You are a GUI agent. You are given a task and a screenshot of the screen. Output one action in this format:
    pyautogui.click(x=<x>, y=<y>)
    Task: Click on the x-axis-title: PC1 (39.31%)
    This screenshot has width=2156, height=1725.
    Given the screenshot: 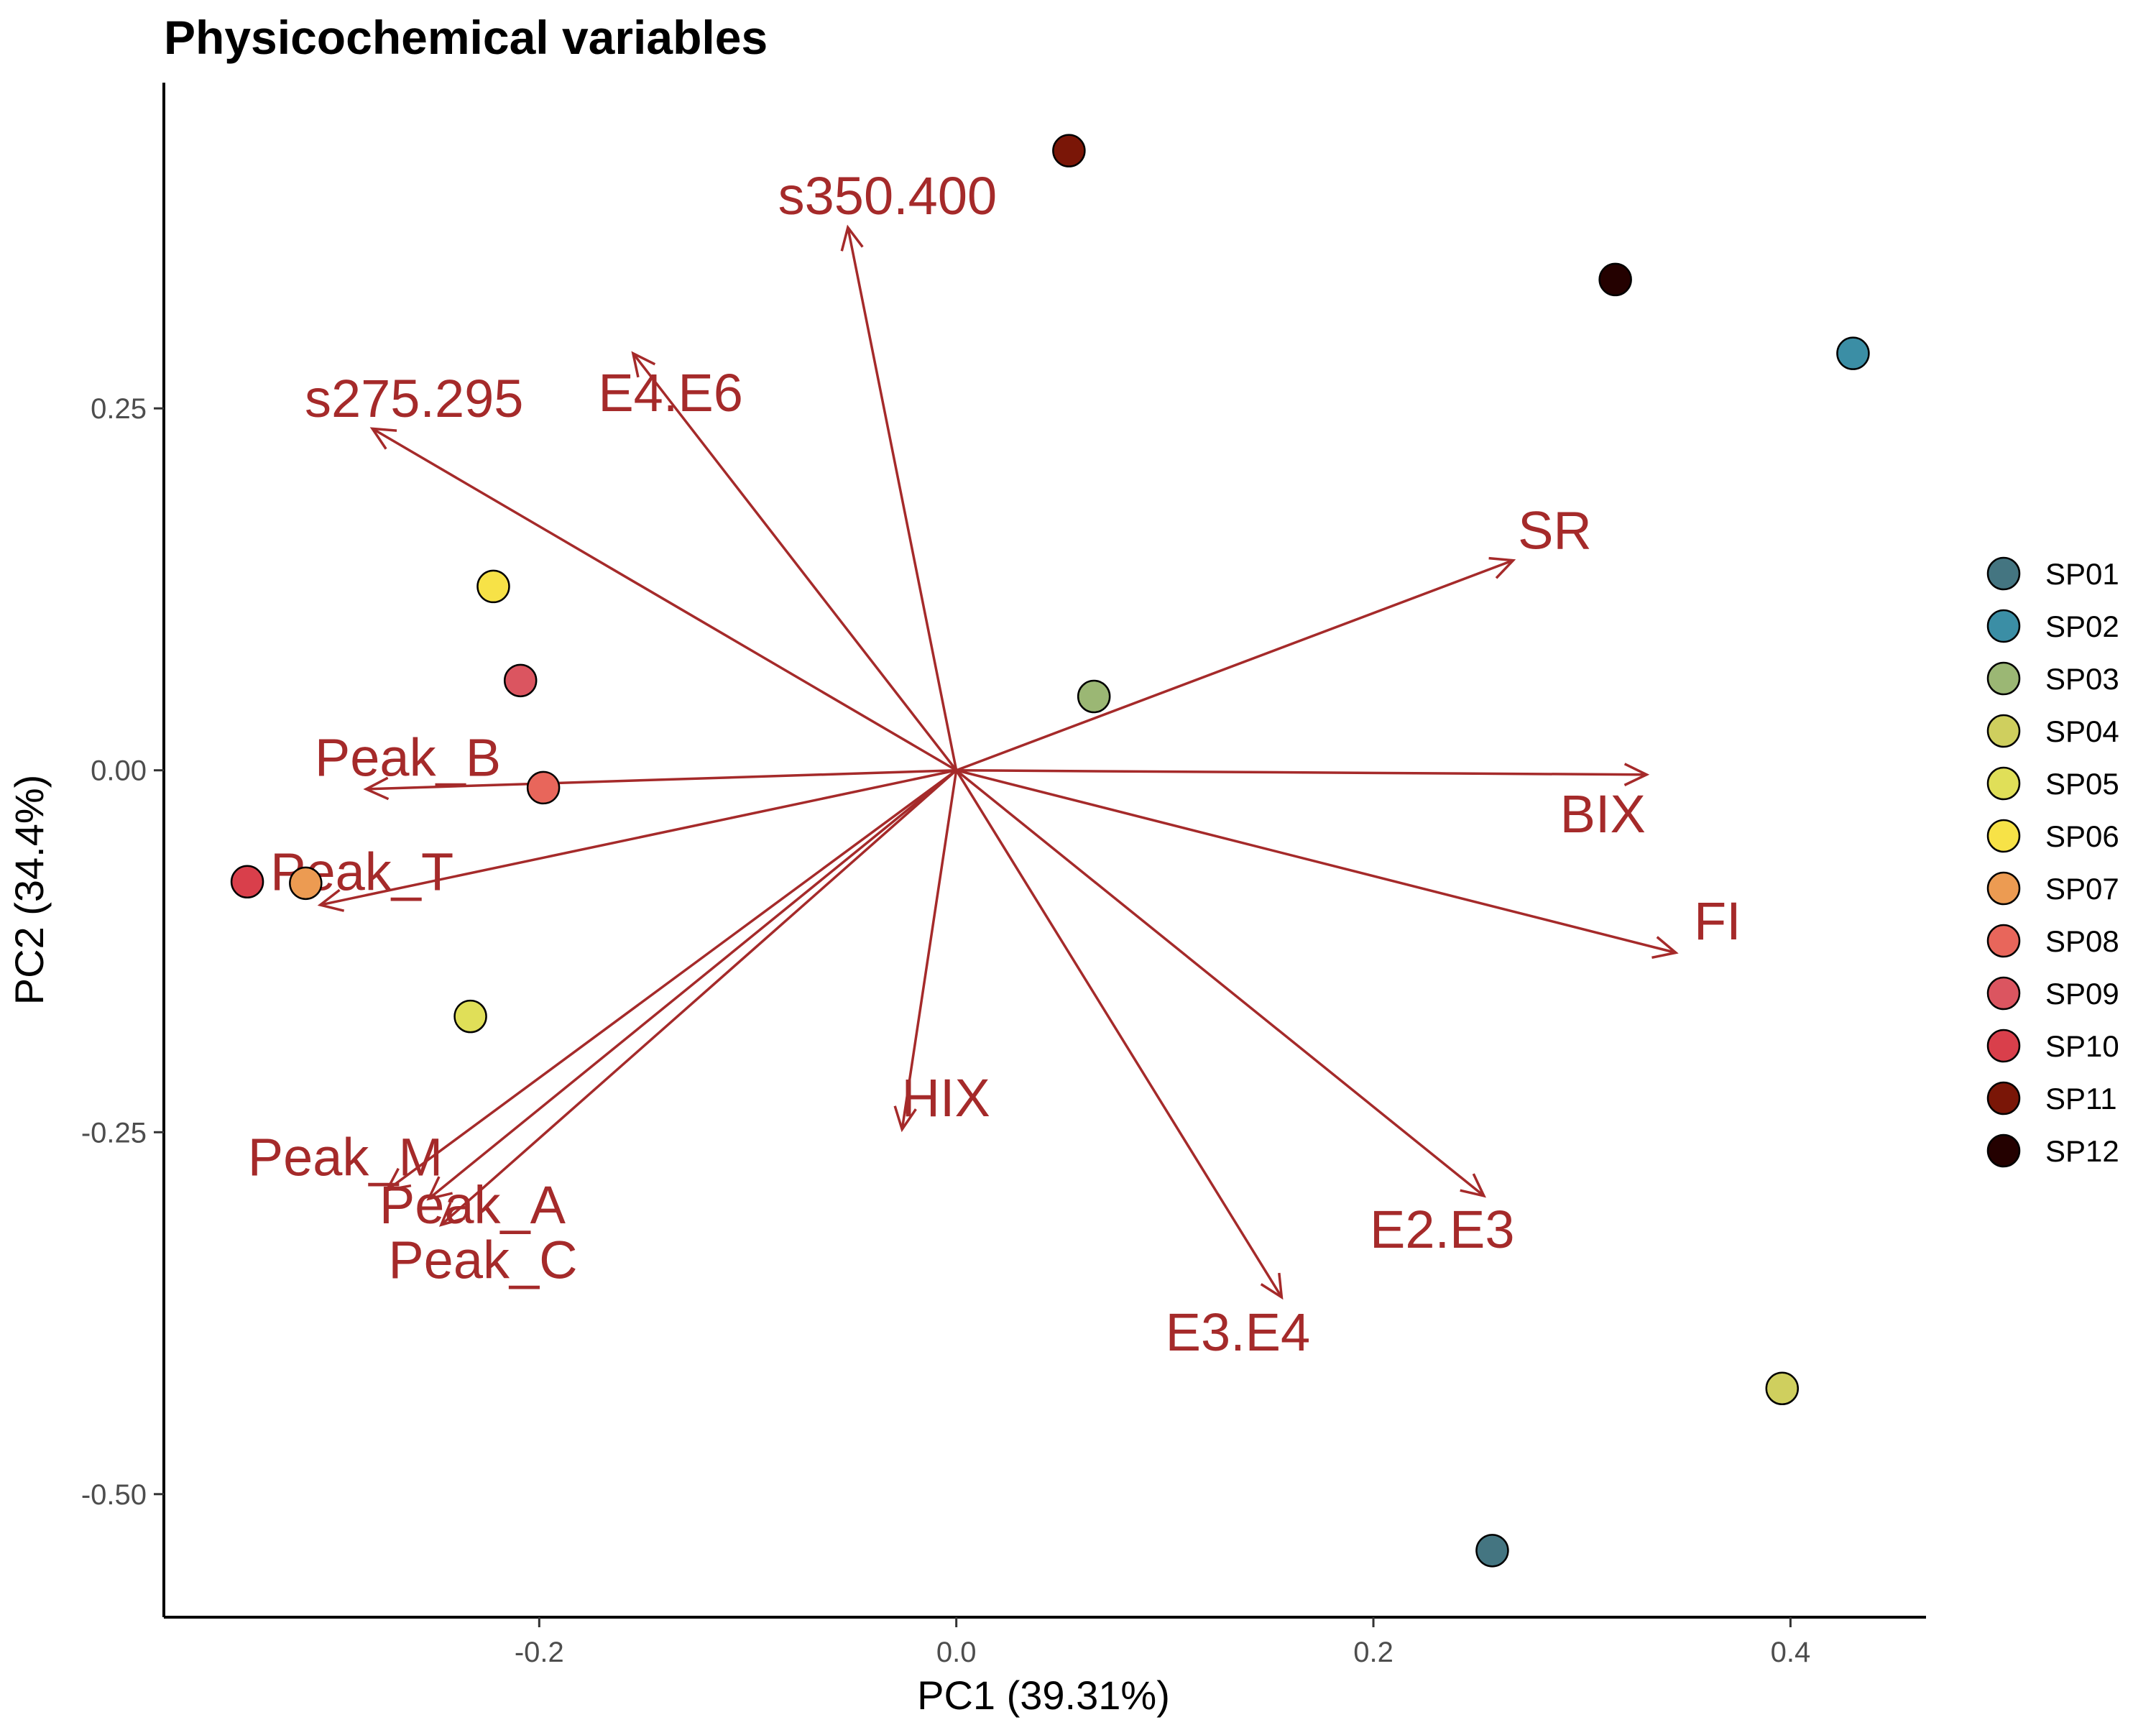 What is the action you would take?
    pyautogui.click(x=1043, y=1695)
    